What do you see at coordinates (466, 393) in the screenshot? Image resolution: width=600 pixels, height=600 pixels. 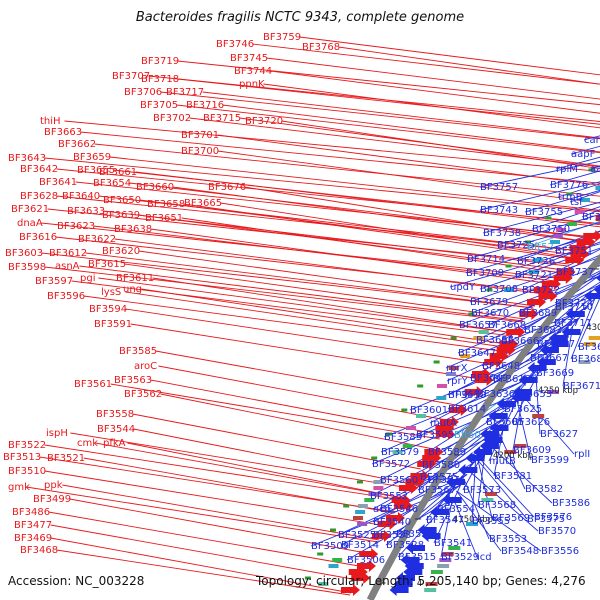 I see `gene-label: mgsA` at bounding box center [466, 393].